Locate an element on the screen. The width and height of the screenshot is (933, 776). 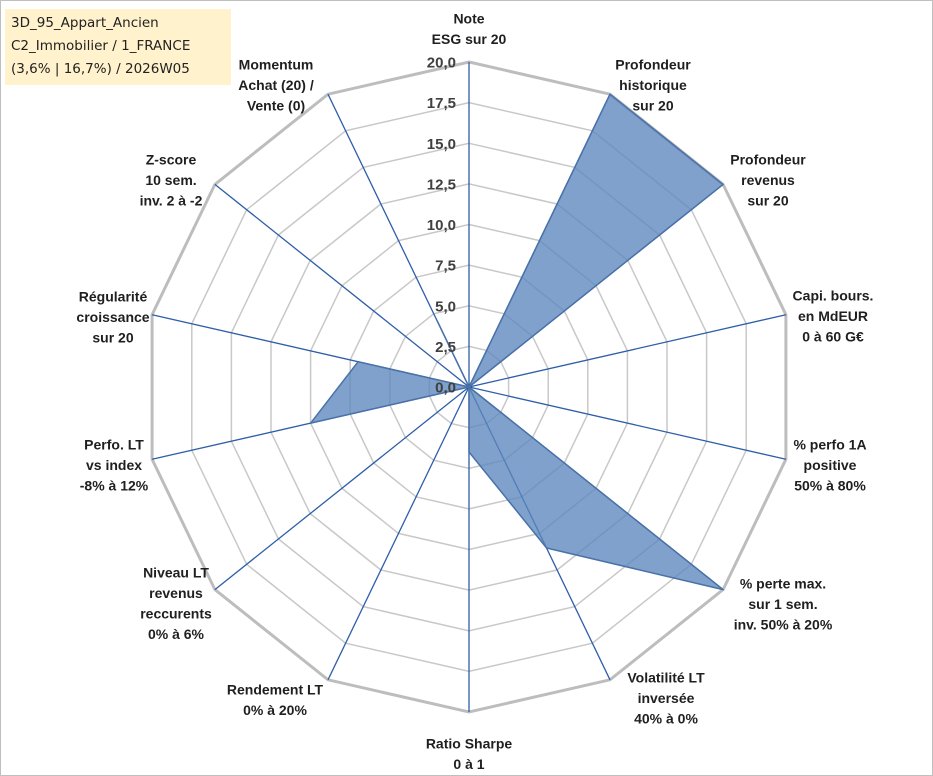
tick-label-4: 10,0 is located at coordinates (441, 225).